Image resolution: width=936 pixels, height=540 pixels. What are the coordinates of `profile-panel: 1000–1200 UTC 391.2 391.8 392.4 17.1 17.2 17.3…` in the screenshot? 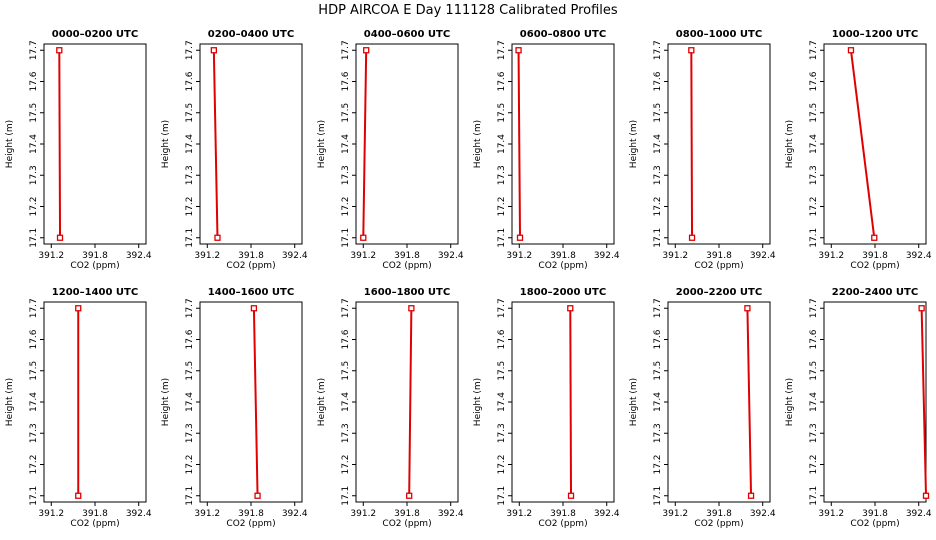 It's located at (858, 150).